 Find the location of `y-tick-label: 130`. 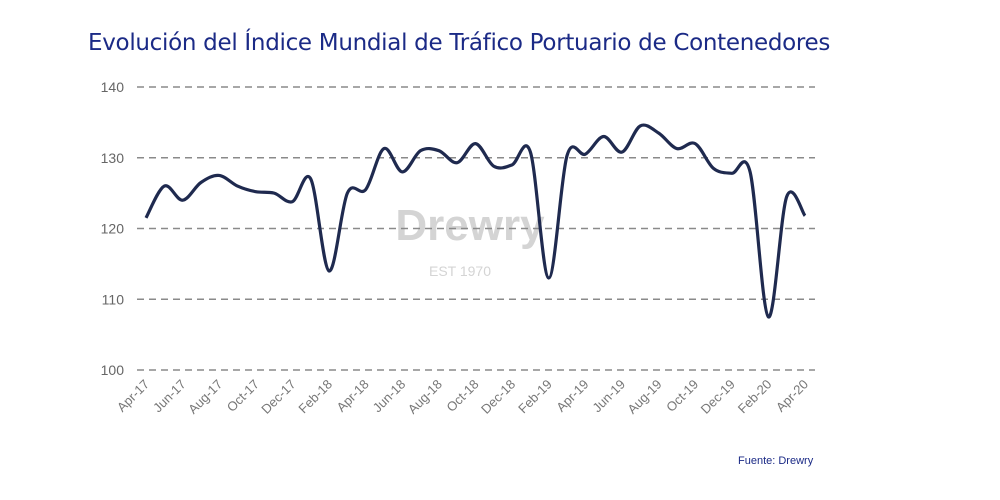

y-tick-label: 130 is located at coordinates (113, 158).